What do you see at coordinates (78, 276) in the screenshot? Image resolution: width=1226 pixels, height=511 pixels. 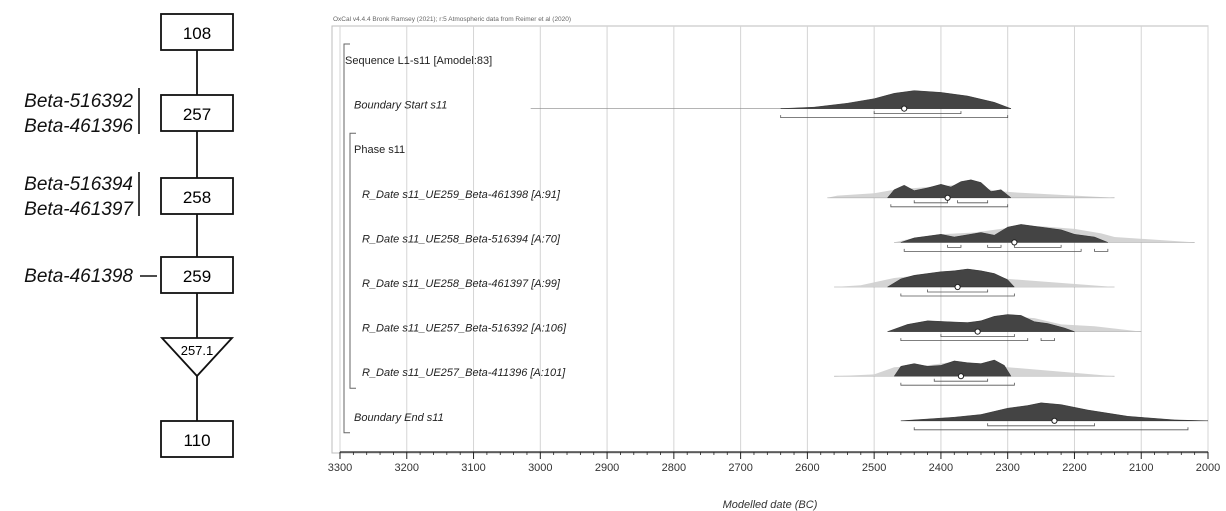 I see `sample-label: Beta-461398` at bounding box center [78, 276].